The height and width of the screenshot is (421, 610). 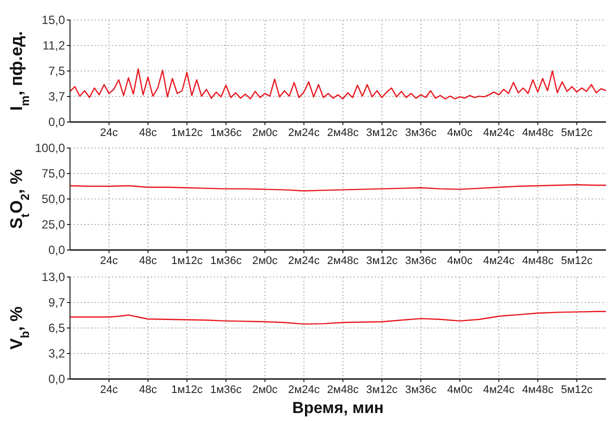 What do you see at coordinates (57, 328) in the screenshot?
I see `y-tick-label: 6,5` at bounding box center [57, 328].